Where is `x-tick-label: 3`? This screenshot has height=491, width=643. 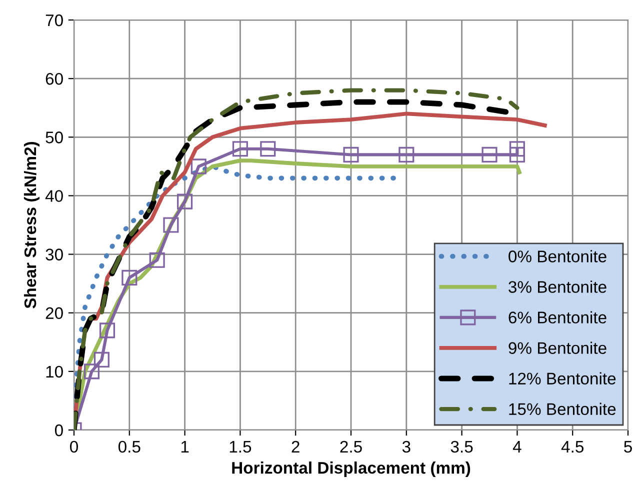 x-tick-label: 3 is located at coordinates (406, 446).